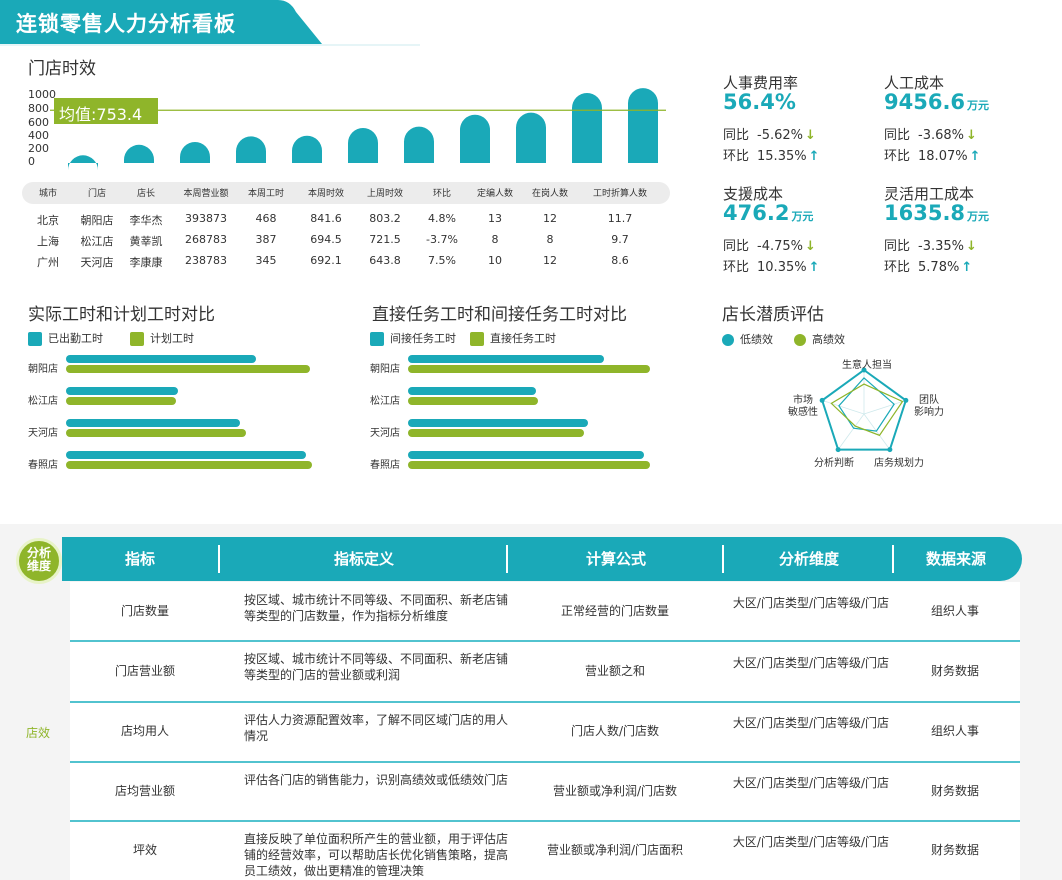  Describe the element at coordinates (925, 213) in the screenshot. I see `kpi-number: 1635.8` at that location.